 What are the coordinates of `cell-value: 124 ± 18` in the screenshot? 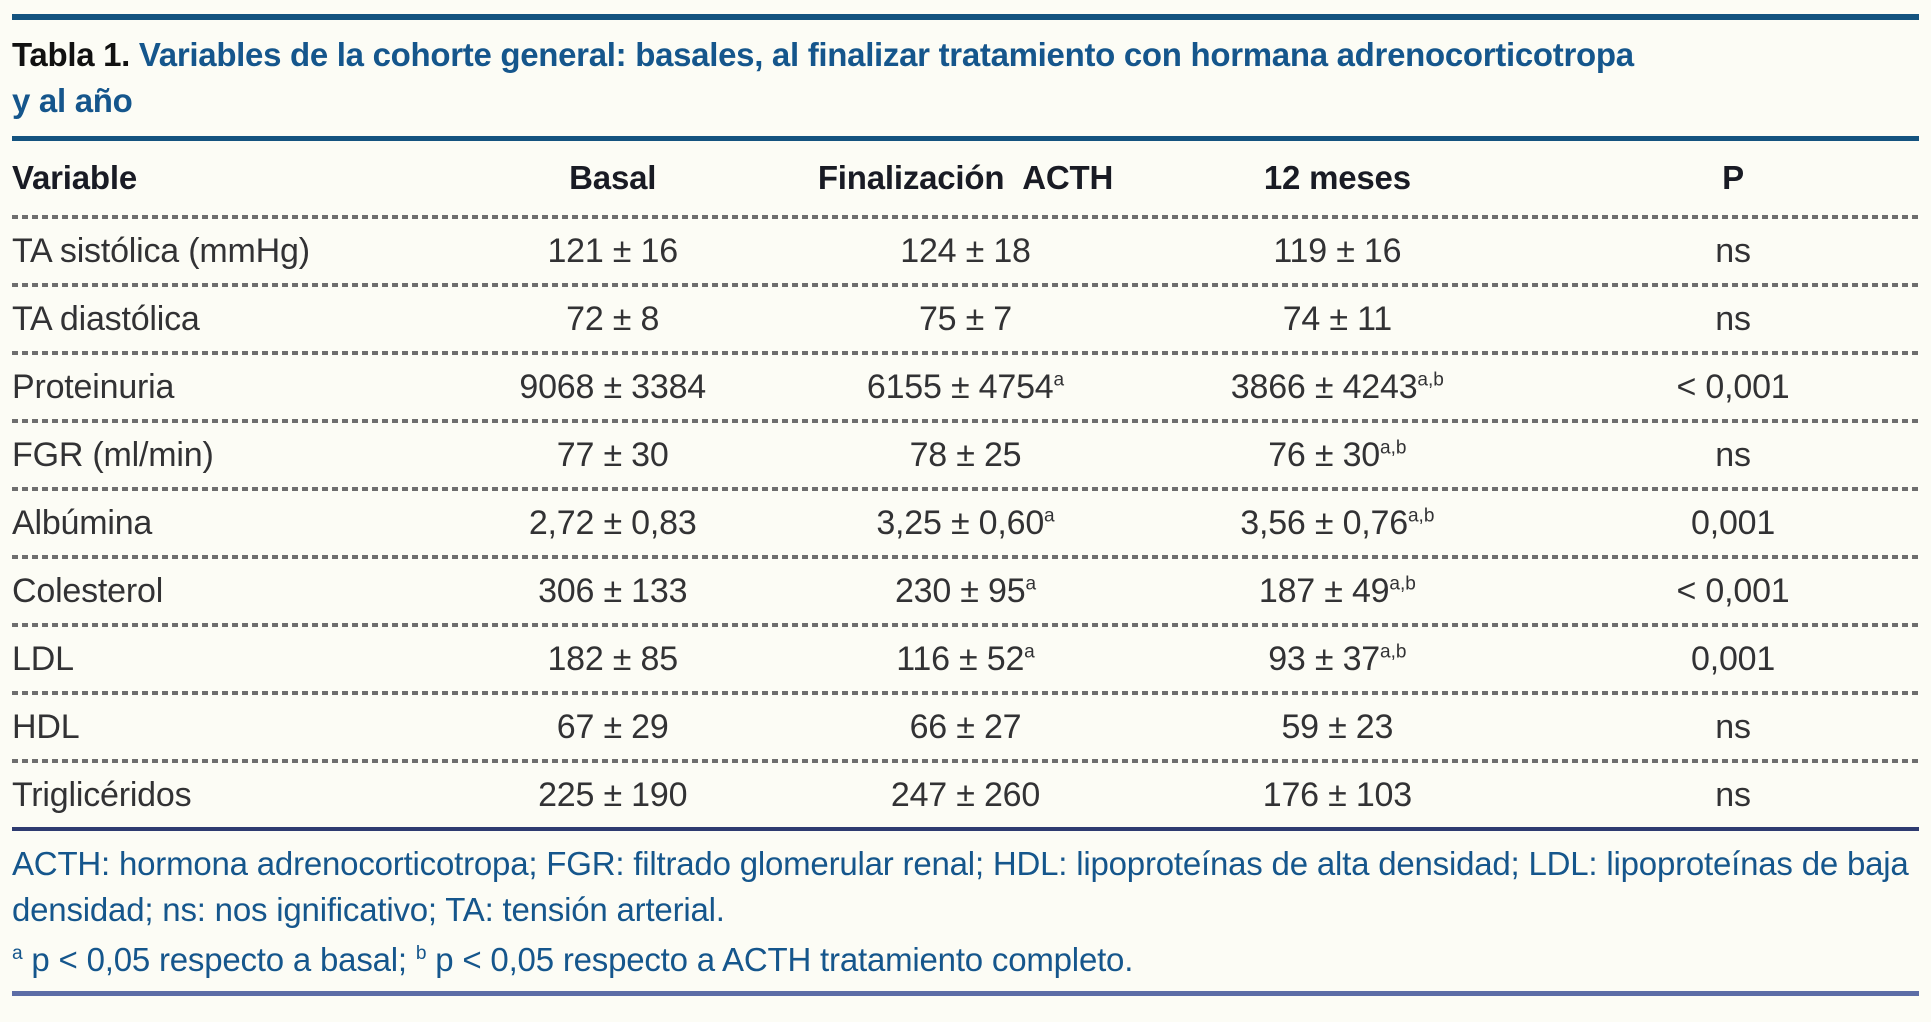 It's located at (965, 250).